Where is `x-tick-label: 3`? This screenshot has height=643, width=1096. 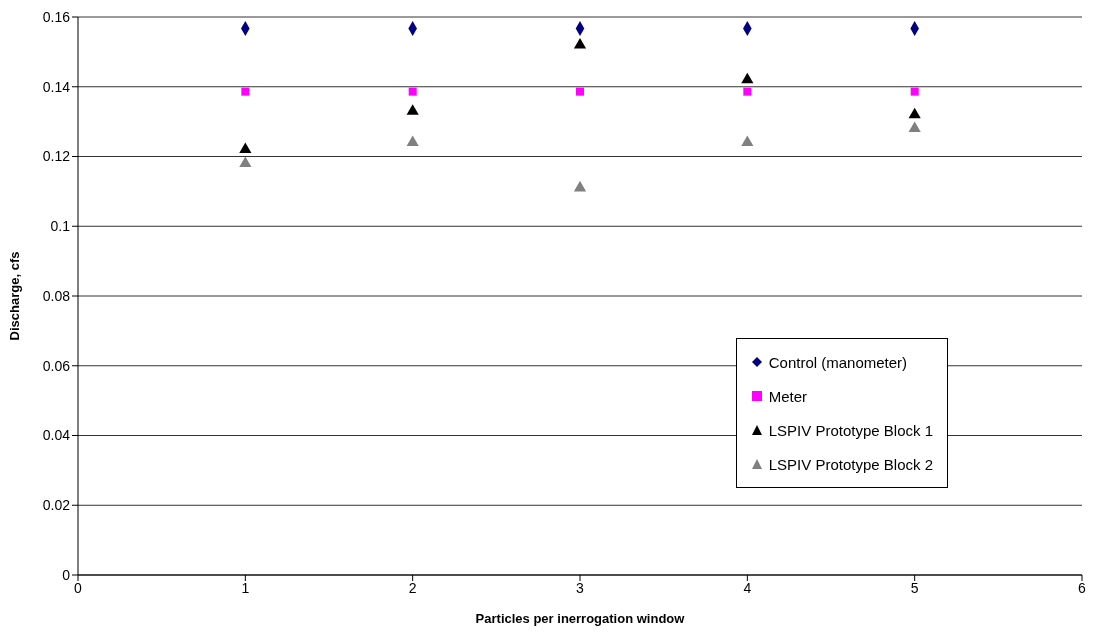
x-tick-label: 3 is located at coordinates (580, 587).